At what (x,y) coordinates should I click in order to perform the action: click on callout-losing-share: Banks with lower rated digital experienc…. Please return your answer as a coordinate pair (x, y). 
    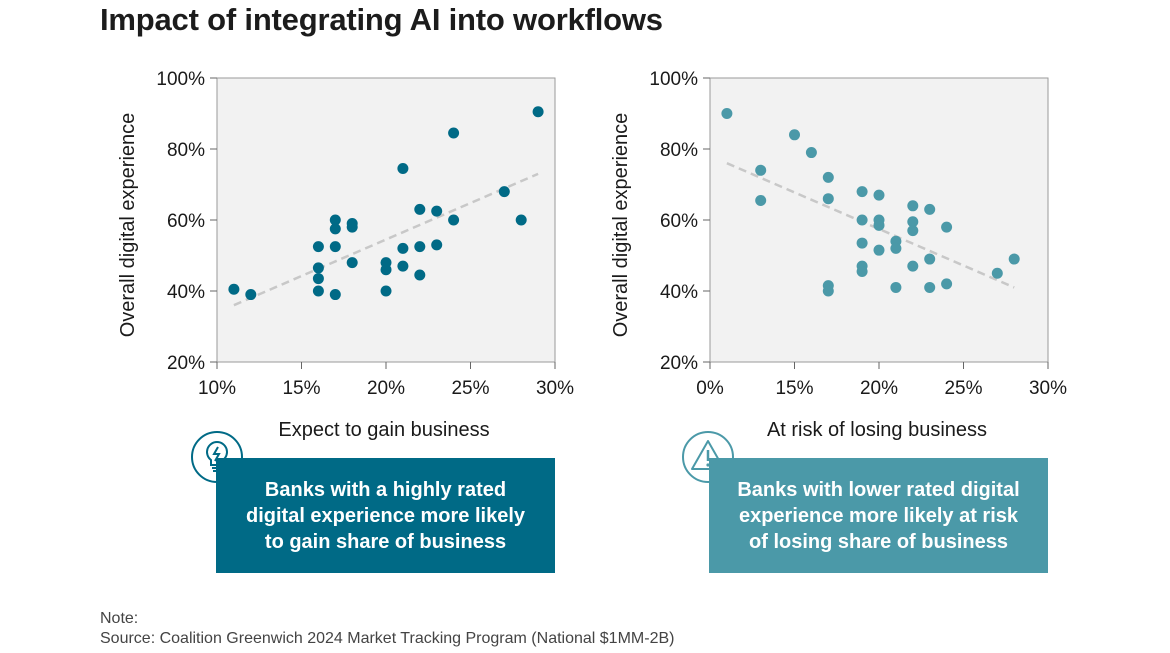
    Looking at the image, I should click on (878, 515).